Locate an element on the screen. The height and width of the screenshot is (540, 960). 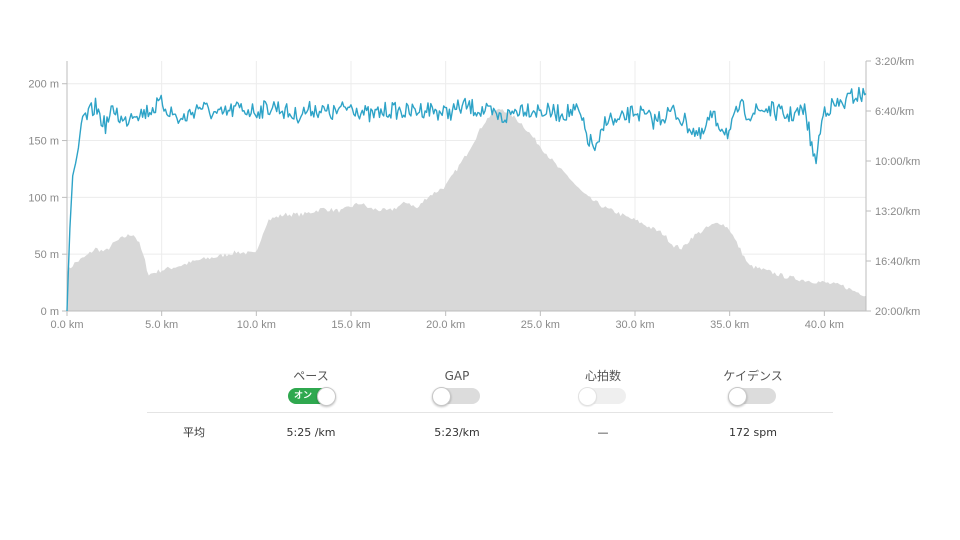
summary-heart-rate-value: — is located at coordinates (603, 432).